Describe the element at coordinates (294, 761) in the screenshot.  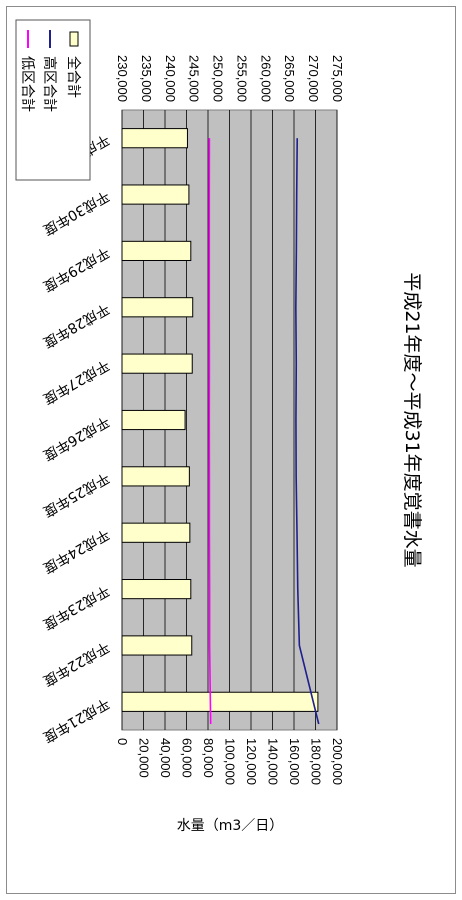
I see `left-tick-label: 160,000` at that location.